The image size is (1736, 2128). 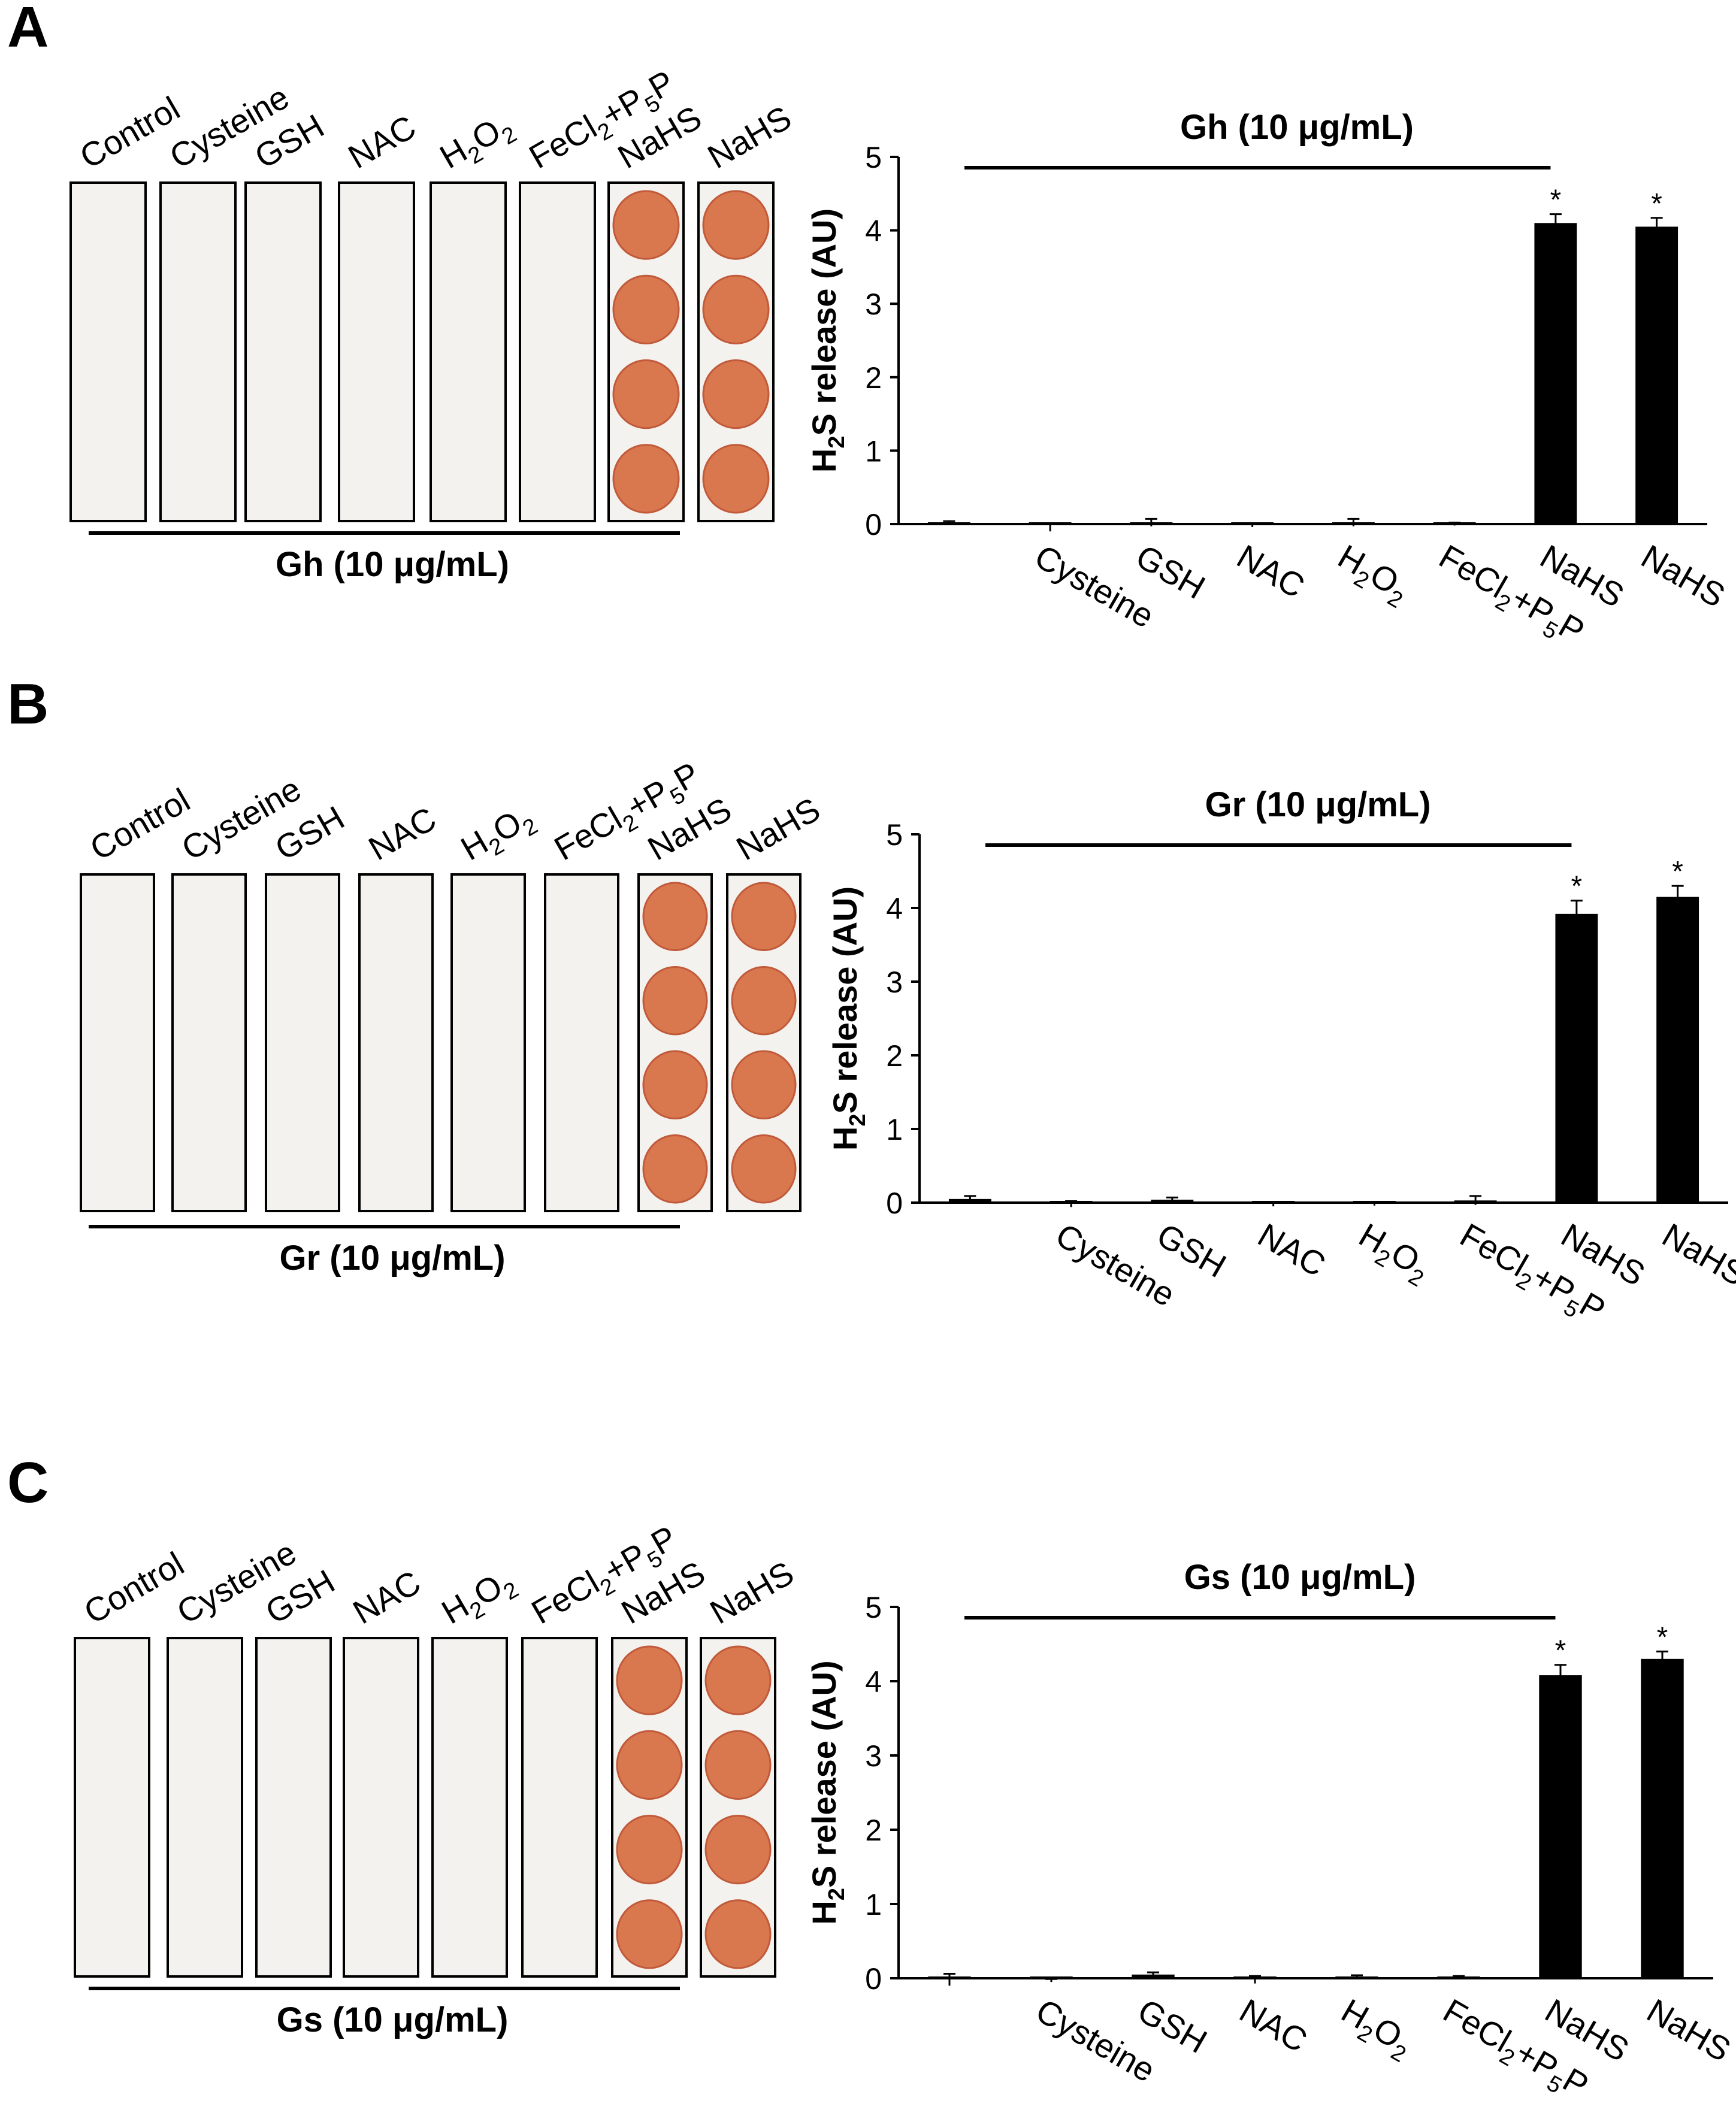 I want to click on strip-caption: Gh (10 μg/mL), so click(x=392, y=564).